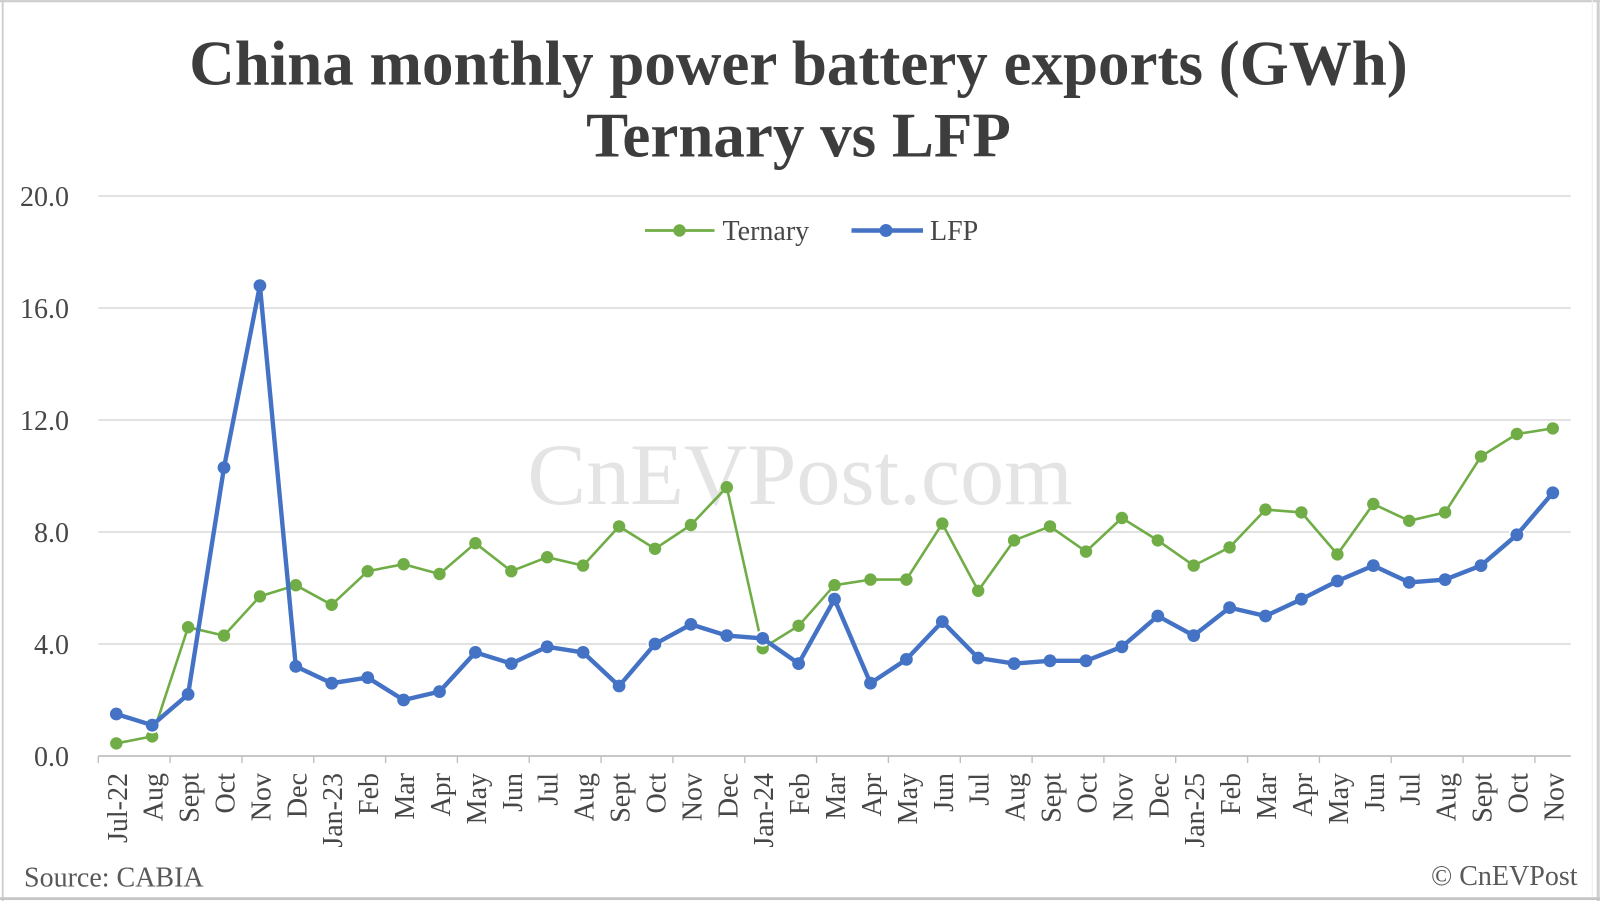  I want to click on svg-text: Source: CABIA, so click(114, 878).